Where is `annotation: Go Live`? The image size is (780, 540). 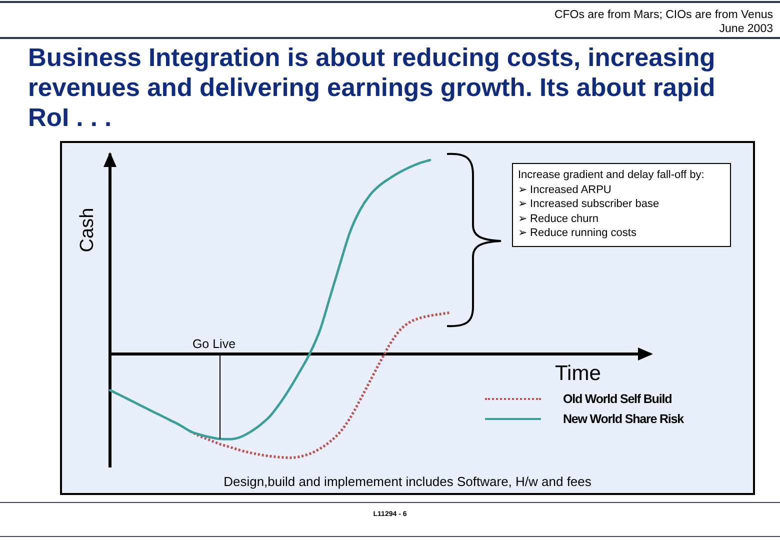
annotation: Go Live is located at coordinates (214, 344).